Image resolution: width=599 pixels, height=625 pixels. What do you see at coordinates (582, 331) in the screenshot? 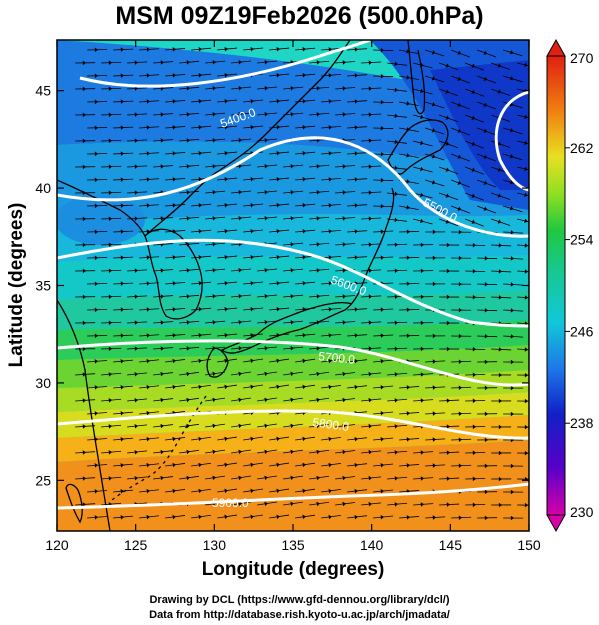
I see `colorbar-tick-label: 246` at bounding box center [582, 331].